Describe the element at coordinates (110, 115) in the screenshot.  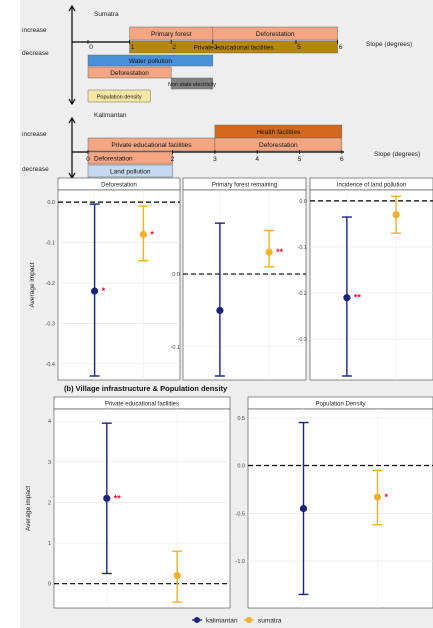
I see `region-label: Kalimantan` at that location.